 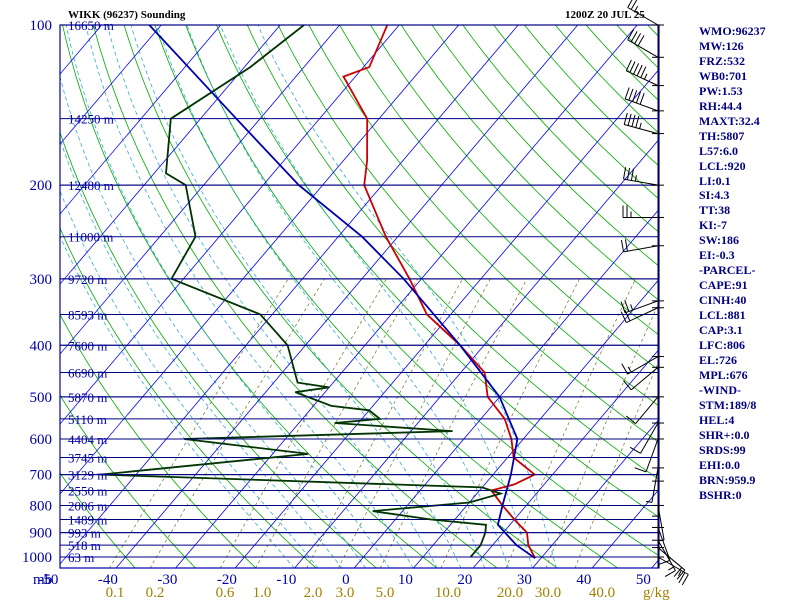 I want to click on index-item: HEL:4, so click(x=717, y=419).